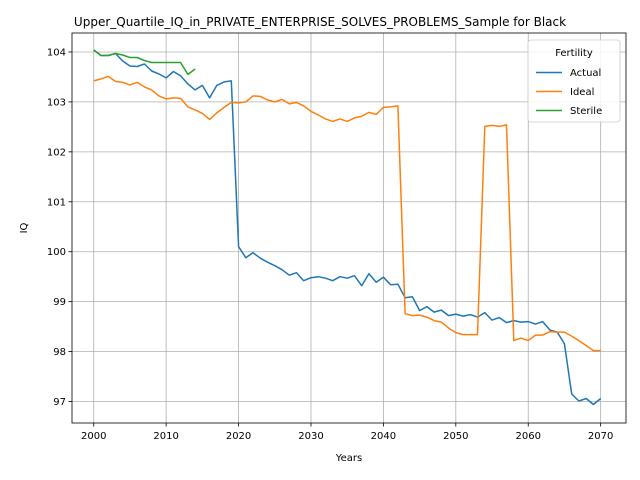 This screenshot has width=640, height=480. I want to click on legend-label-sterile: Sterile, so click(586, 111).